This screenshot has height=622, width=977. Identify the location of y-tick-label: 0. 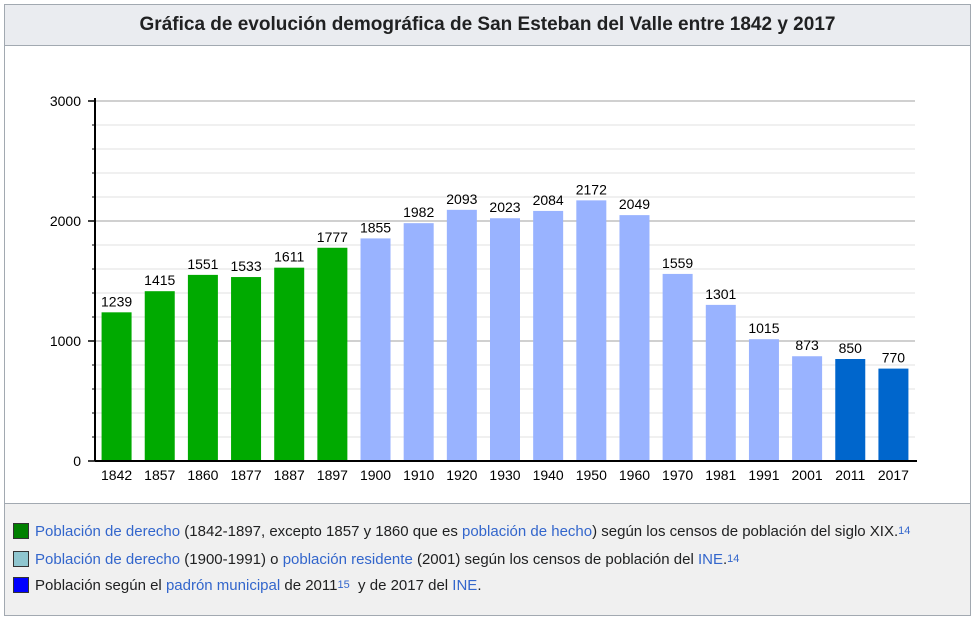
(77, 461).